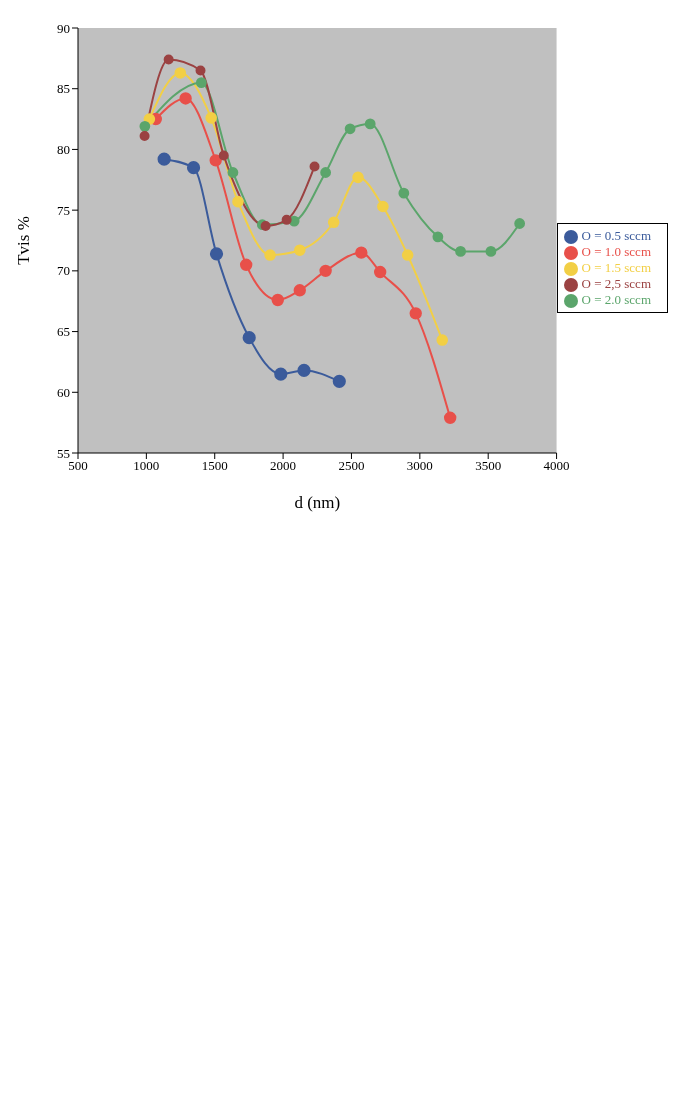 The height and width of the screenshot is (1108, 694). Describe the element at coordinates (616, 251) in the screenshot. I see `legend-label: O = 1.0 sccm` at that location.